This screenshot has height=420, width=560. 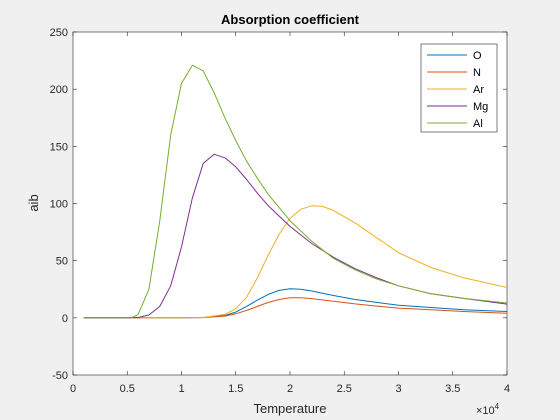 I want to click on y-tick-label: 250, so click(x=59, y=33).